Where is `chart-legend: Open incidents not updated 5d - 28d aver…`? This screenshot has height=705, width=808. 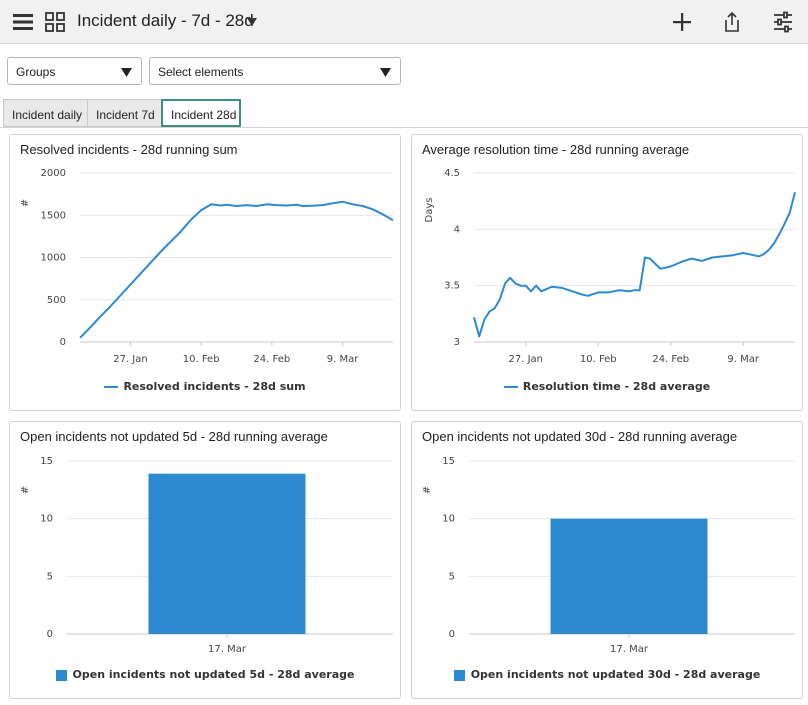 chart-legend: Open incidents not updated 5d - 28d aver… is located at coordinates (205, 674).